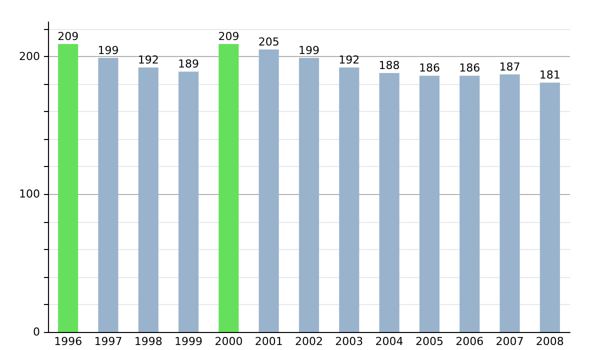  I want to click on data-label: 189, so click(189, 64).